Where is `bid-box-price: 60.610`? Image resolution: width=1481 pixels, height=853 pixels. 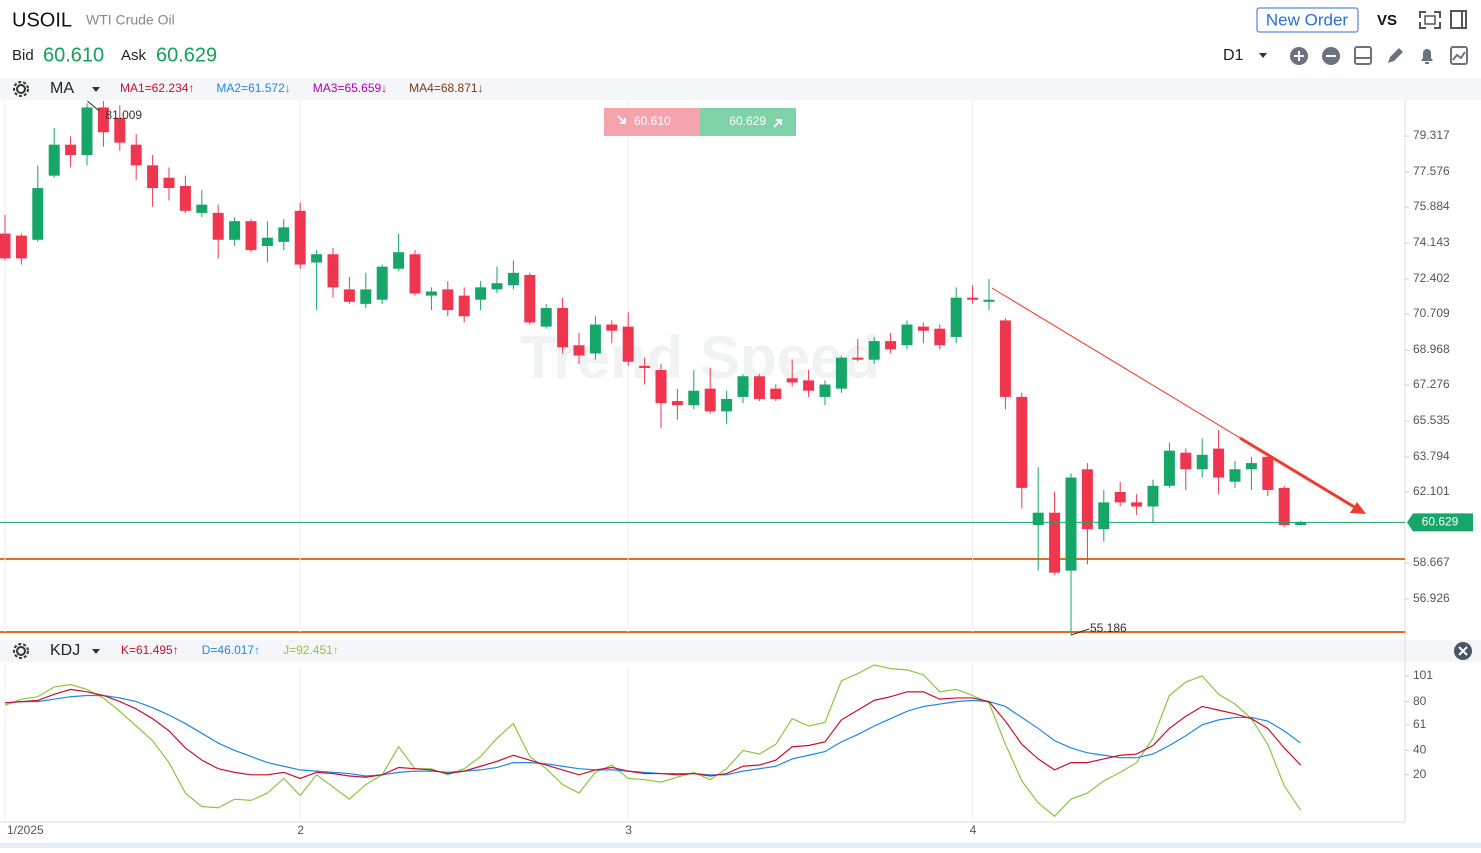
bid-box-price: 60.610 is located at coordinates (652, 121).